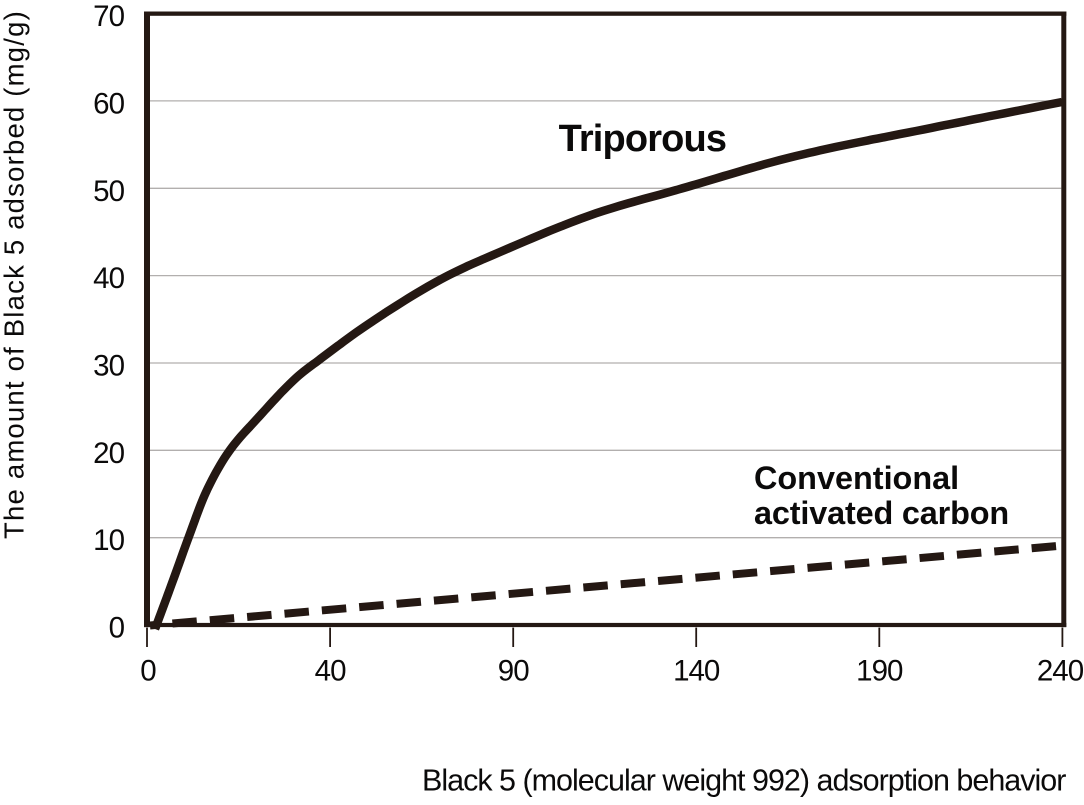 This screenshot has height=805, width=1084. What do you see at coordinates (15, 274) in the screenshot?
I see `svg-text:The amount of Black 5 adsorbed: The amount of Black 5 adsorbed (mg/g)` at bounding box center [15, 274].